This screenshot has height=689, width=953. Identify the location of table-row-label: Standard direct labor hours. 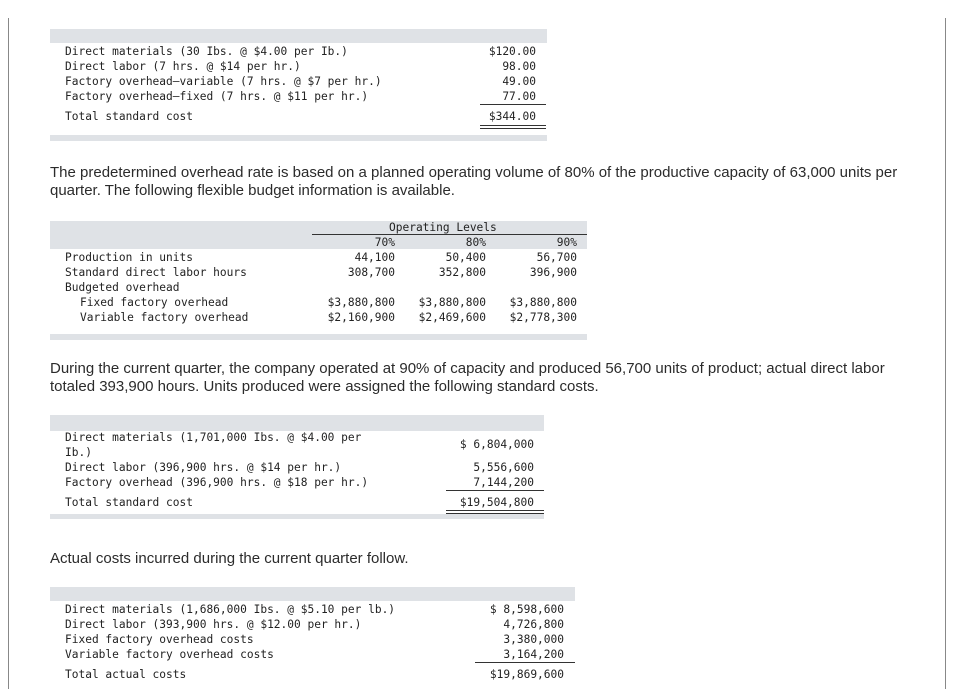
(156, 272).